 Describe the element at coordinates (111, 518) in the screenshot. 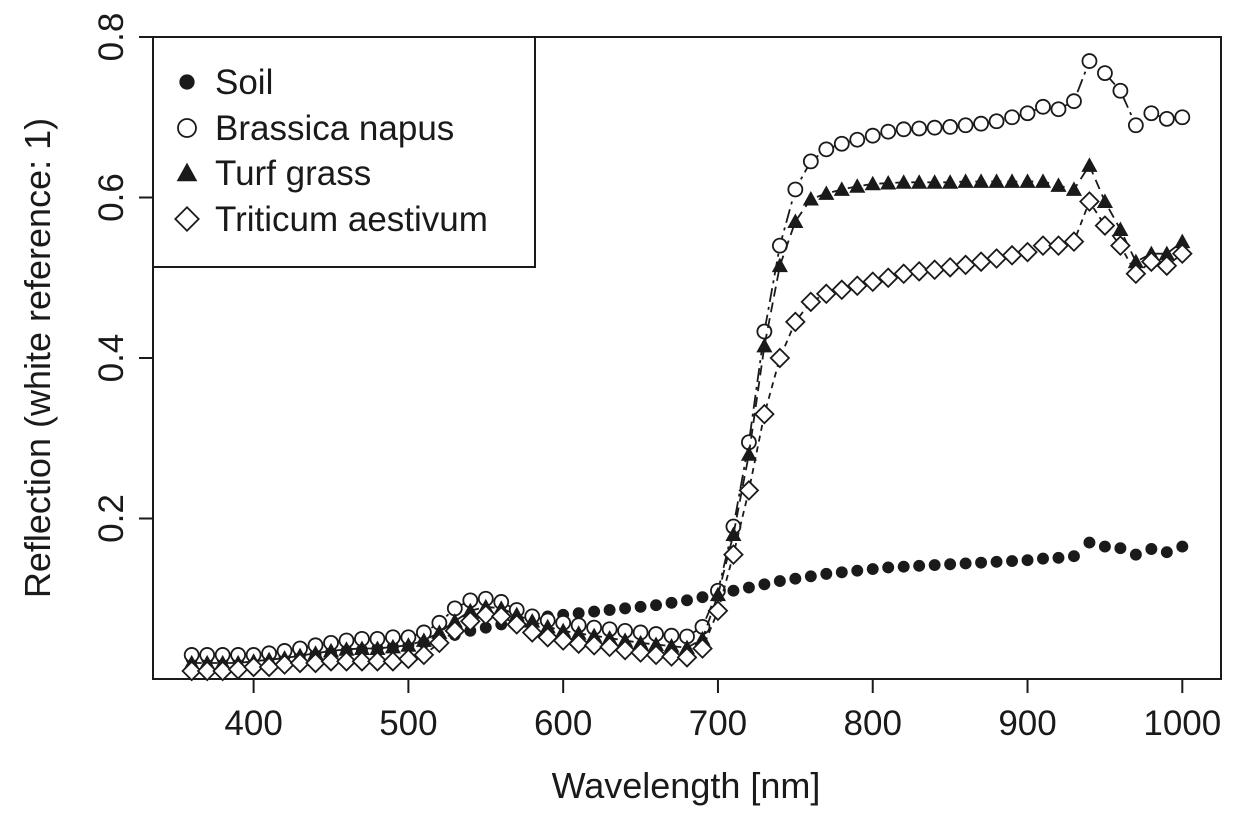

I see `y-tick-label: 0.2` at that location.